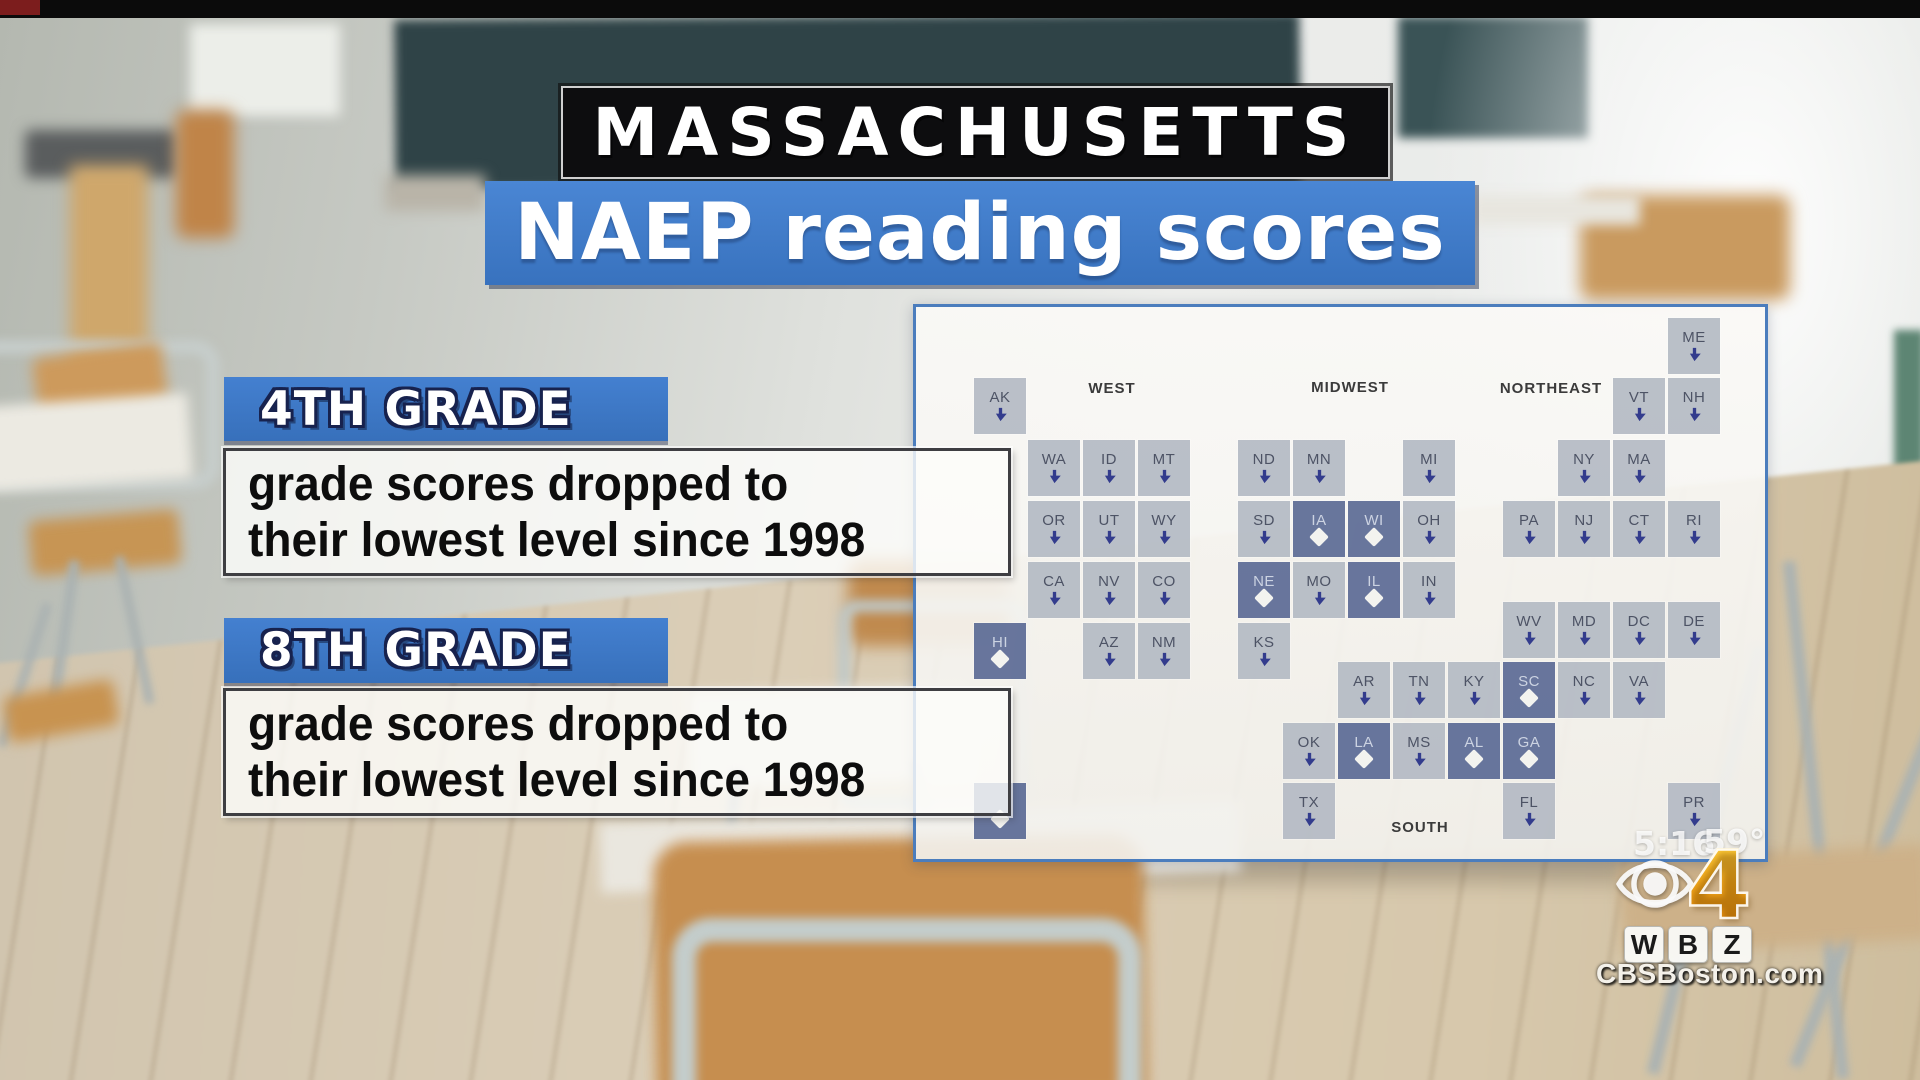  What do you see at coordinates (1719, 886) in the screenshot?
I see `channel-4-logo: 4` at bounding box center [1719, 886].